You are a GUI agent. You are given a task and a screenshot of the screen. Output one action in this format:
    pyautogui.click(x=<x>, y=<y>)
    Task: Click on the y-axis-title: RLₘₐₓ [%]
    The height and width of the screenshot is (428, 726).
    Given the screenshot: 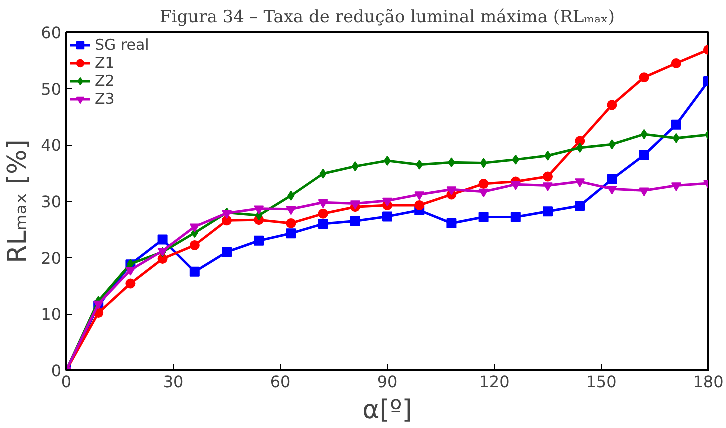 What is the action you would take?
    pyautogui.click(x=18, y=202)
    